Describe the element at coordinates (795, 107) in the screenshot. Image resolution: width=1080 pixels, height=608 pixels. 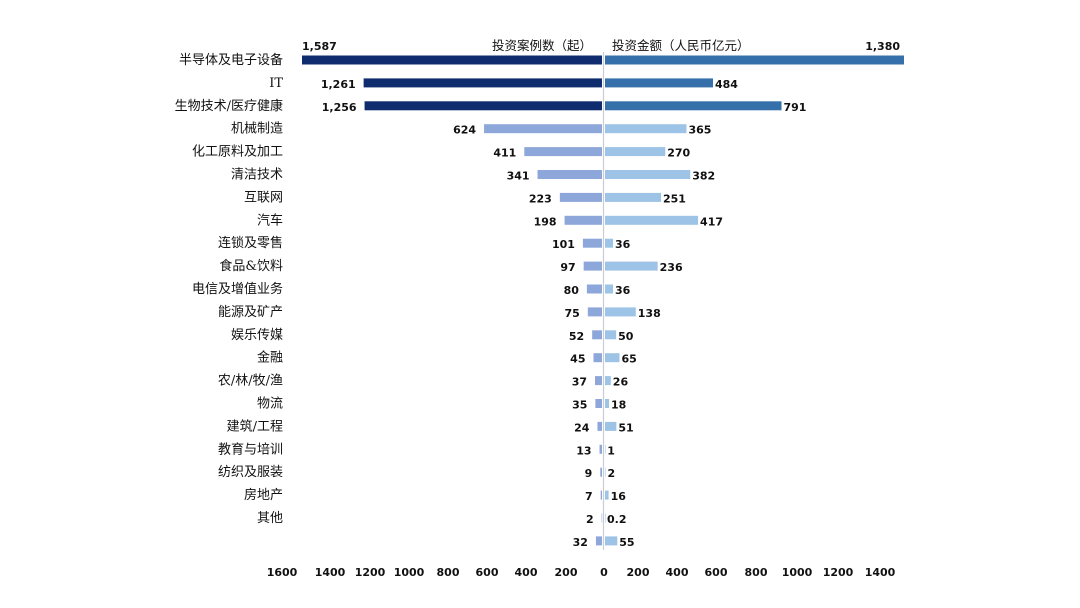
I see `investment-amount-label: 791` at that location.